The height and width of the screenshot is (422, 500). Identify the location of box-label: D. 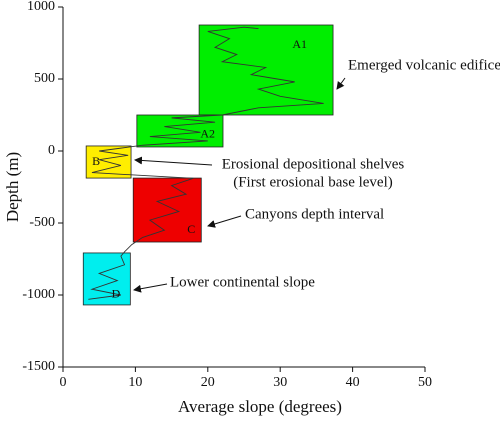
(116, 294).